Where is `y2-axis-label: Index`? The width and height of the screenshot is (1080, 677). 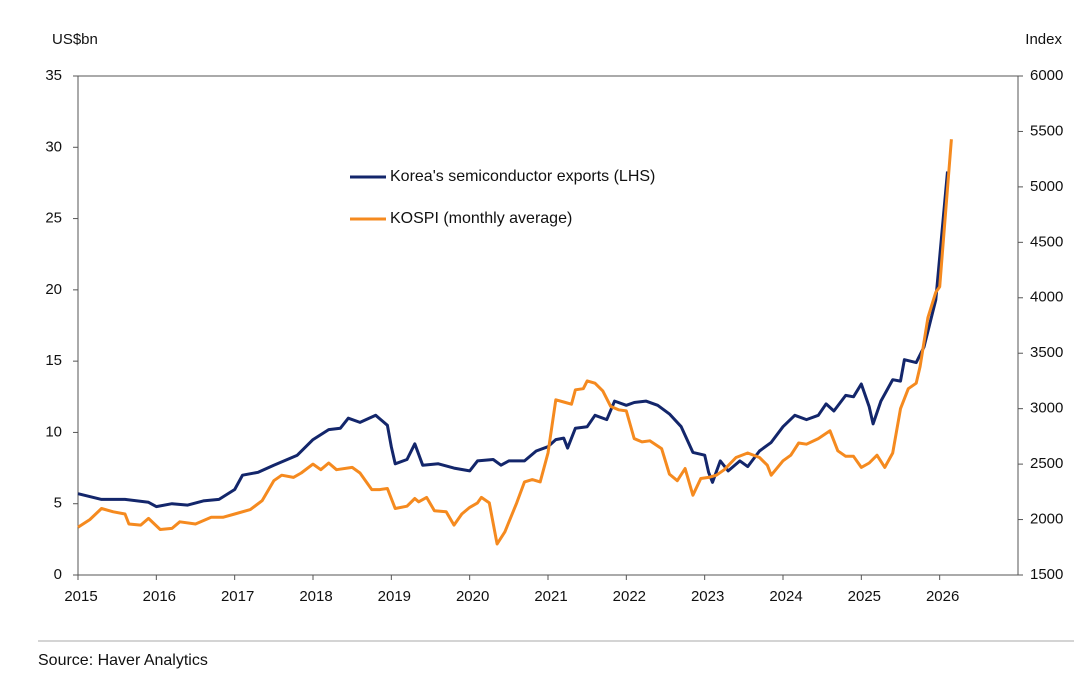 y2-axis-label: Index is located at coordinates (1043, 39).